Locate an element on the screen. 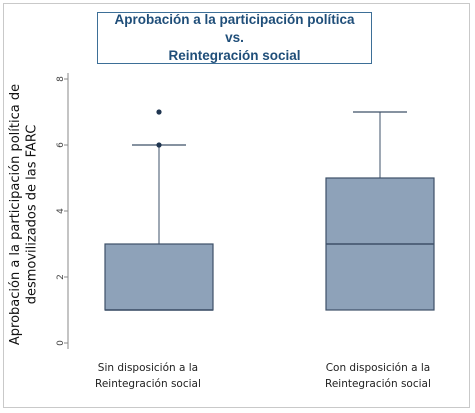 The image size is (475, 413). x-category-label-con-line-1: Con disposición a la is located at coordinates (378, 368).